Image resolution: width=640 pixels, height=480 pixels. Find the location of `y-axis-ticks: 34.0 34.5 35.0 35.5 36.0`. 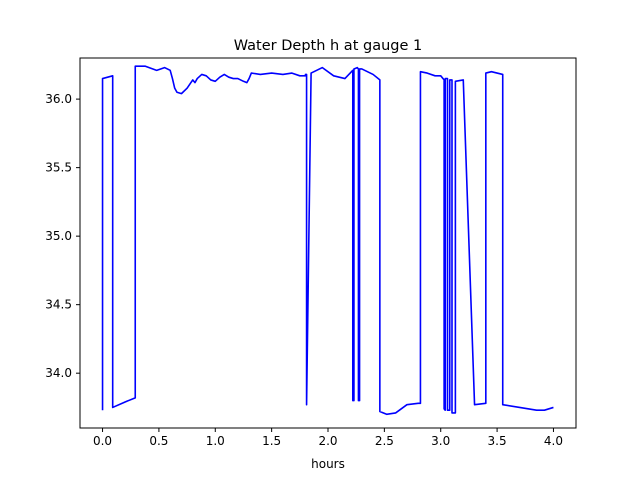

y-axis-ticks: 34.0 34.5 35.0 35.5 36.0 is located at coordinates (62, 236).